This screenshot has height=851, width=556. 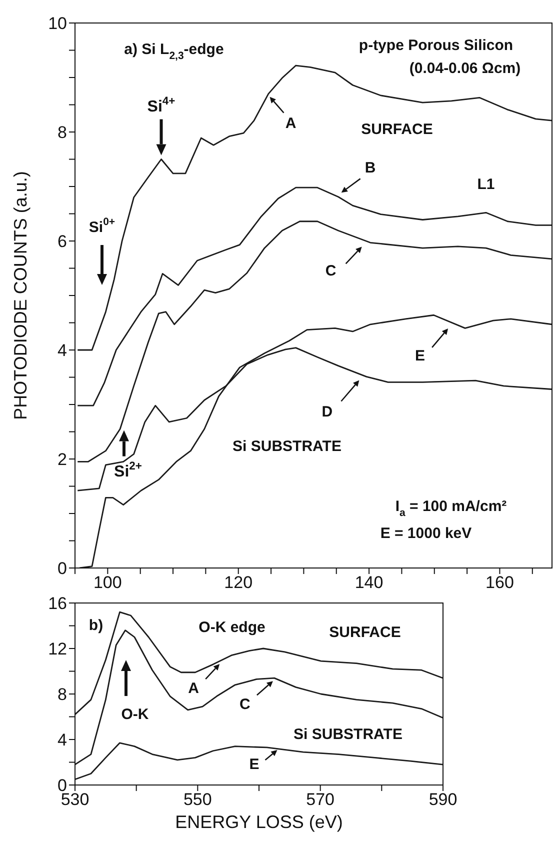 What do you see at coordinates (451, 508) in the screenshot?
I see `annotation: I$_{a}$ = 100 mA/cm²` at bounding box center [451, 508].